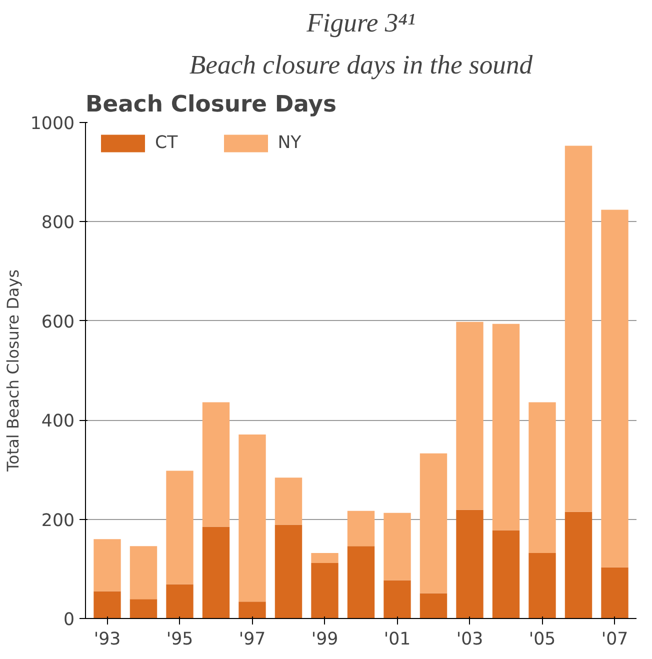 This screenshot has height=659, width=652. What do you see at coordinates (470, 640) in the screenshot?
I see `x-tick-label: '03` at bounding box center [470, 640].